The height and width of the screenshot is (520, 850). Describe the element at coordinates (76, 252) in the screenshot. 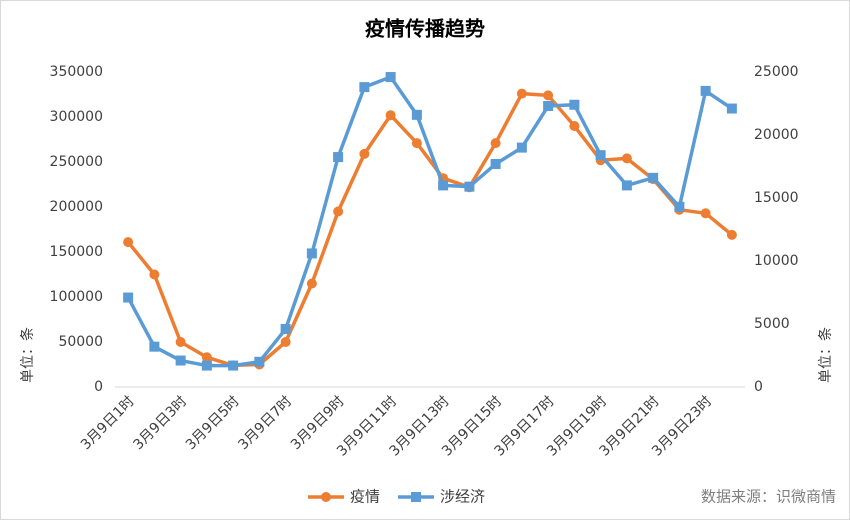

I see `y-tick-label: 150000` at that location.